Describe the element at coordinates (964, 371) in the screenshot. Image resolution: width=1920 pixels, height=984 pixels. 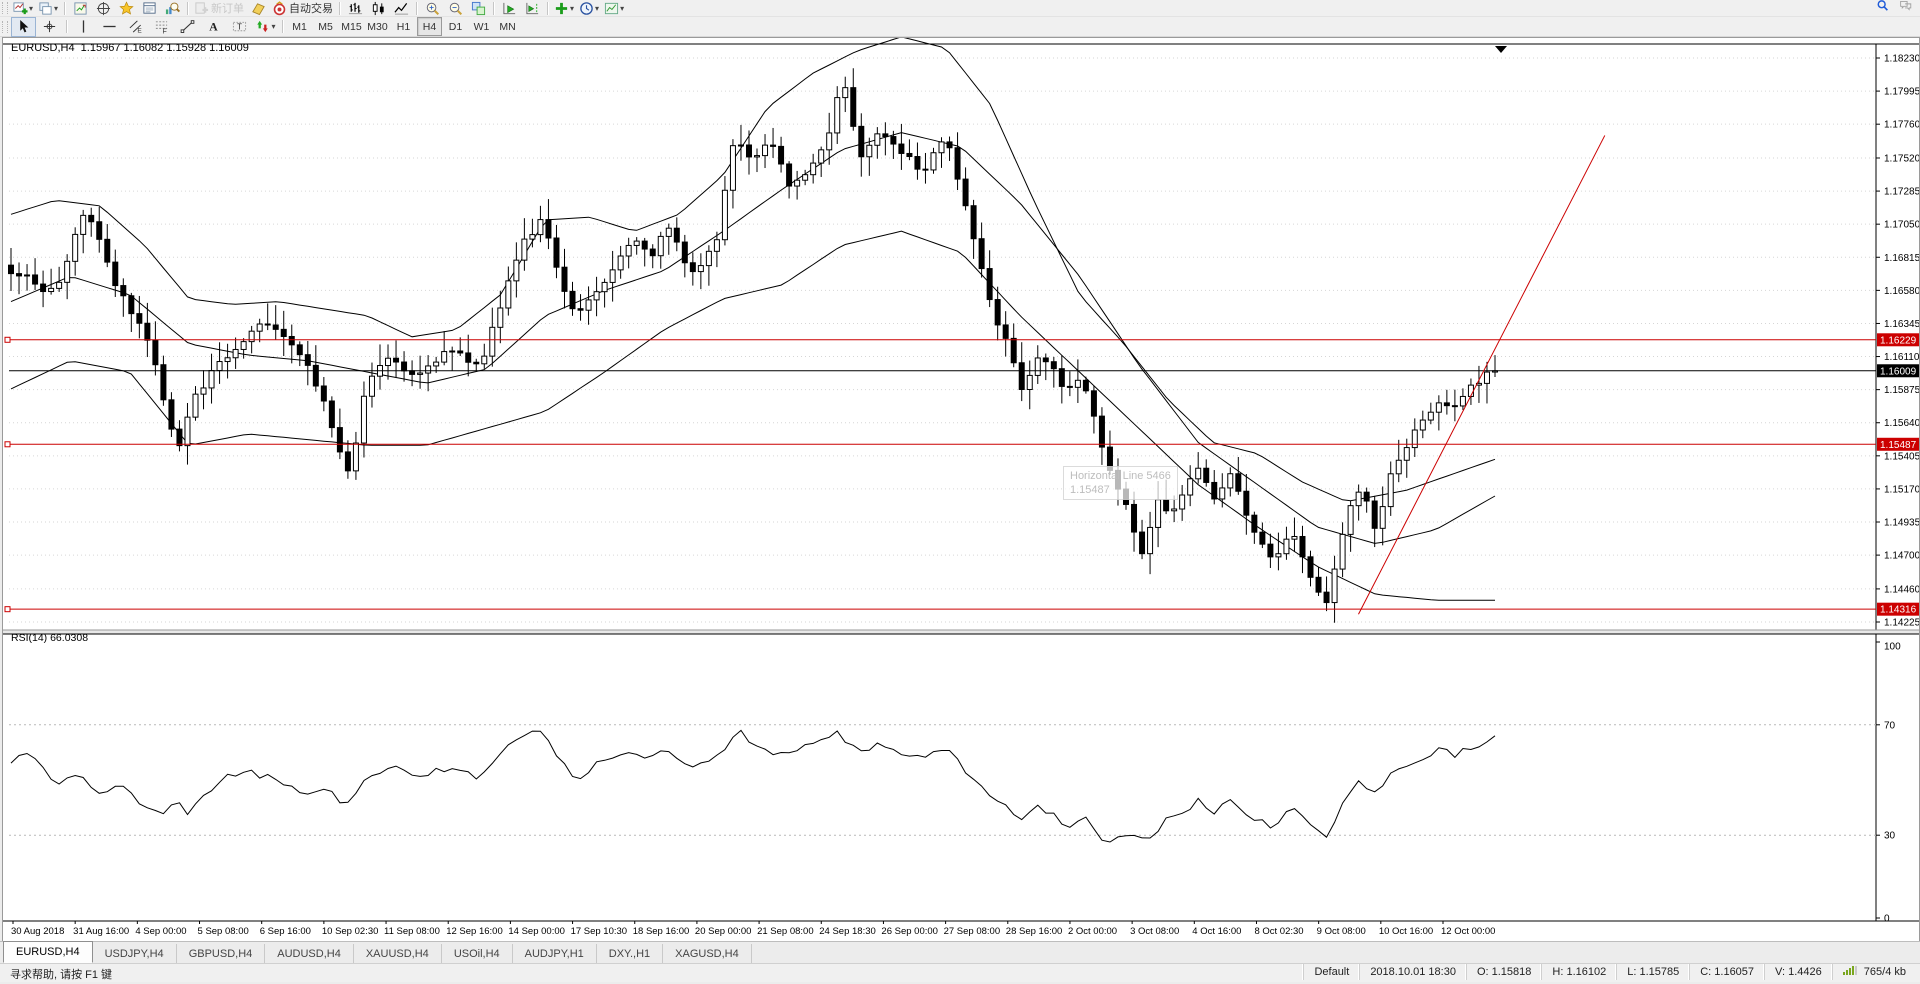
I see `current-price-line: 1.16009` at that location.